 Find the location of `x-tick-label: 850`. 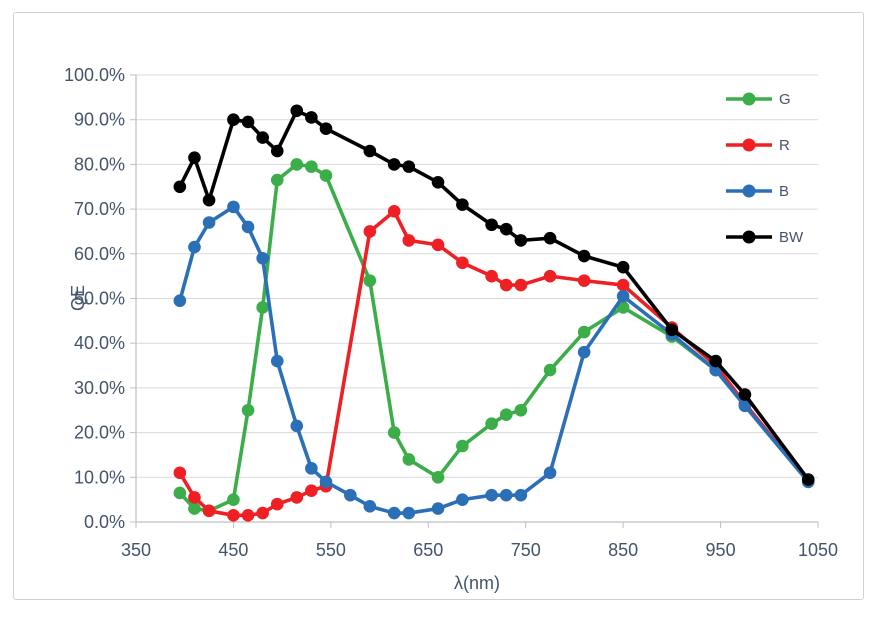

x-tick-label: 850 is located at coordinates (623, 550).